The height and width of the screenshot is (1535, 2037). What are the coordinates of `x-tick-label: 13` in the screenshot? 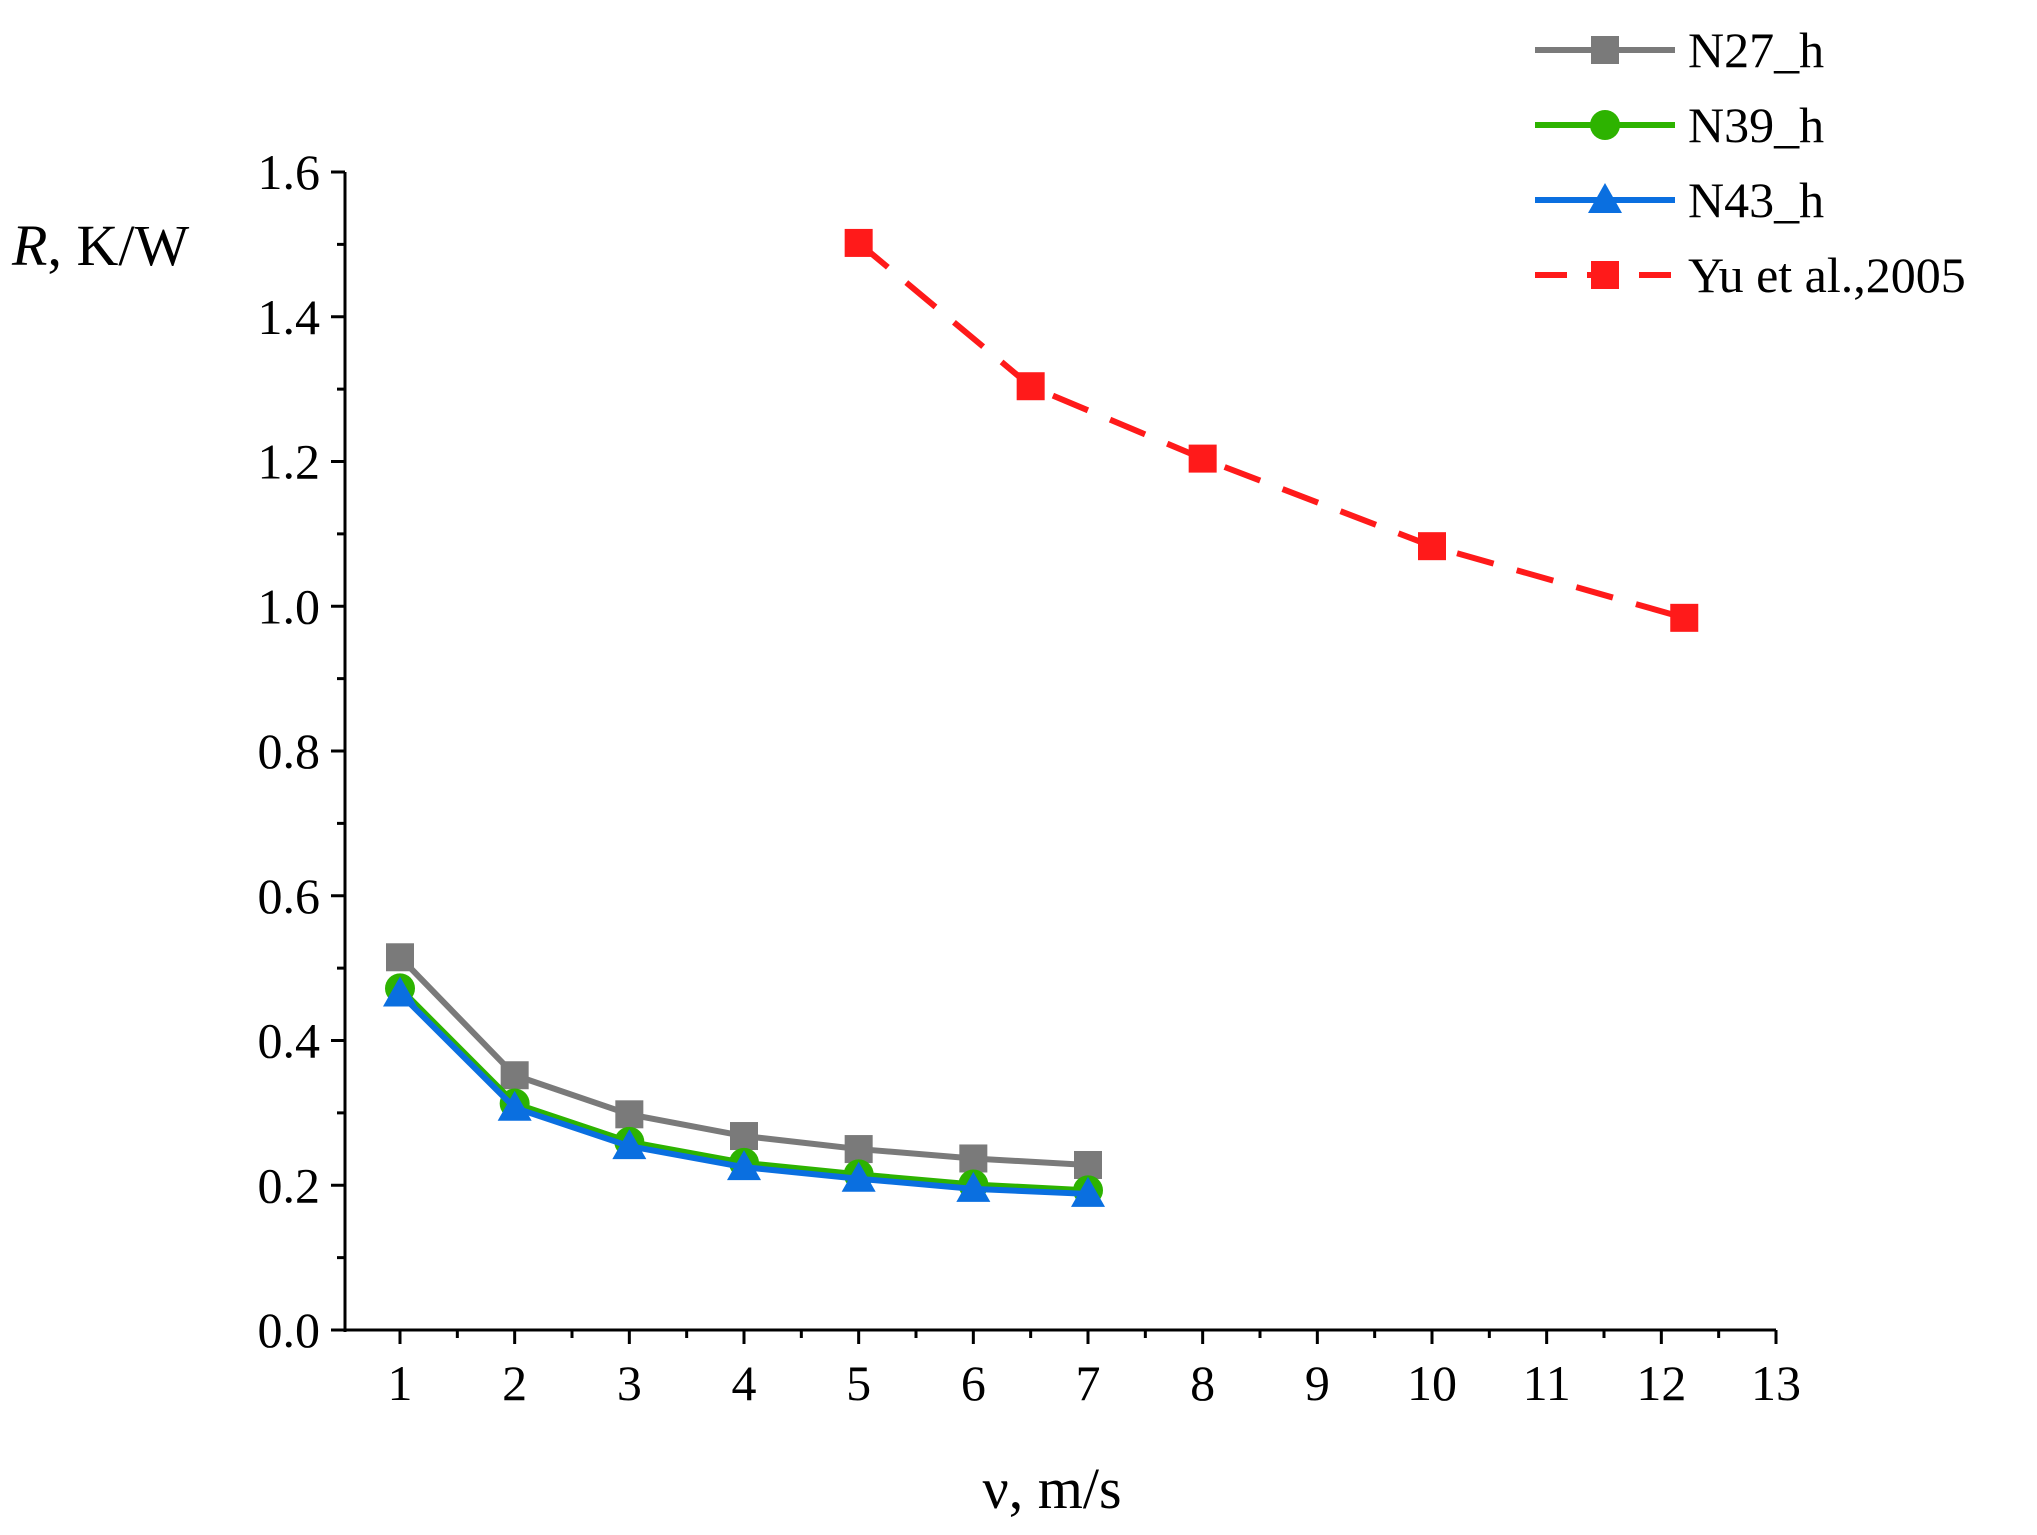 It's located at (1776, 1383).